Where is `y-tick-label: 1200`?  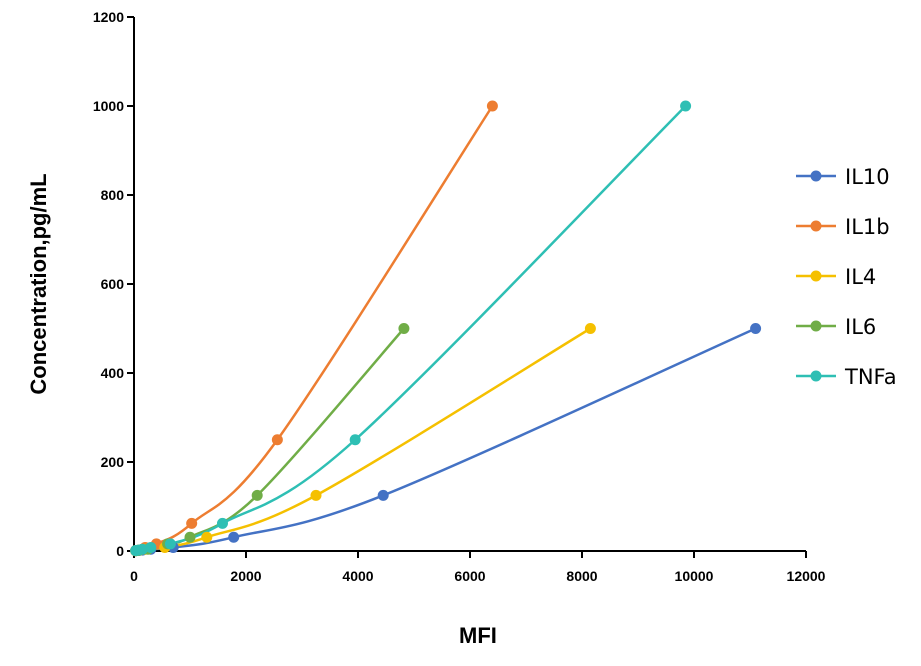
y-tick-label: 1200 is located at coordinates (108, 17).